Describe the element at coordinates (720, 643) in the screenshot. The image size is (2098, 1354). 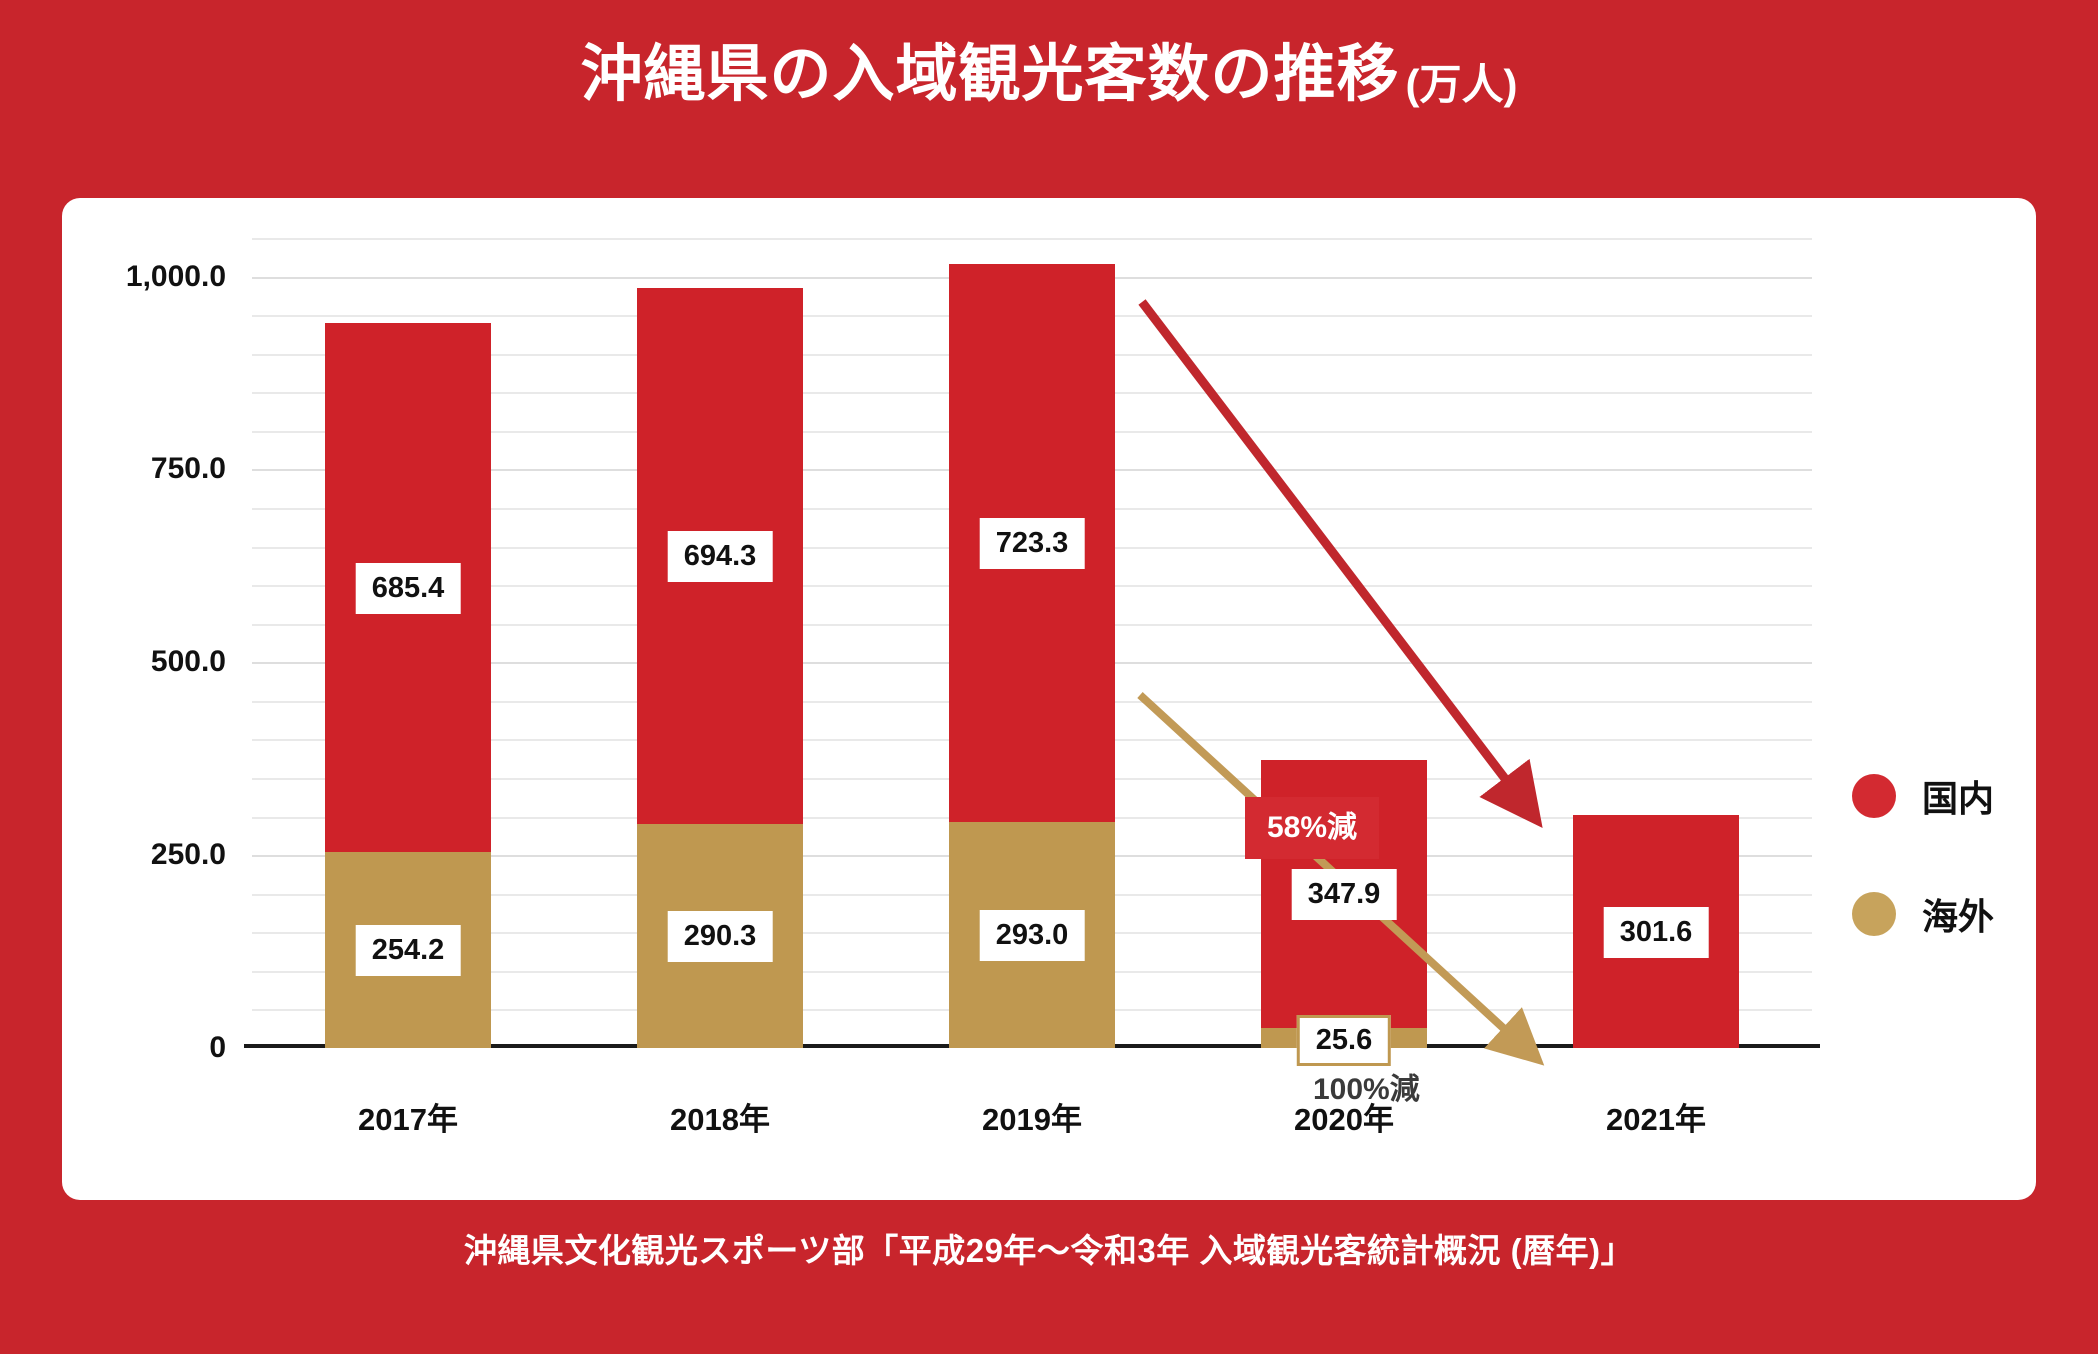
I see `bar-column: 694.3 290.3` at that location.